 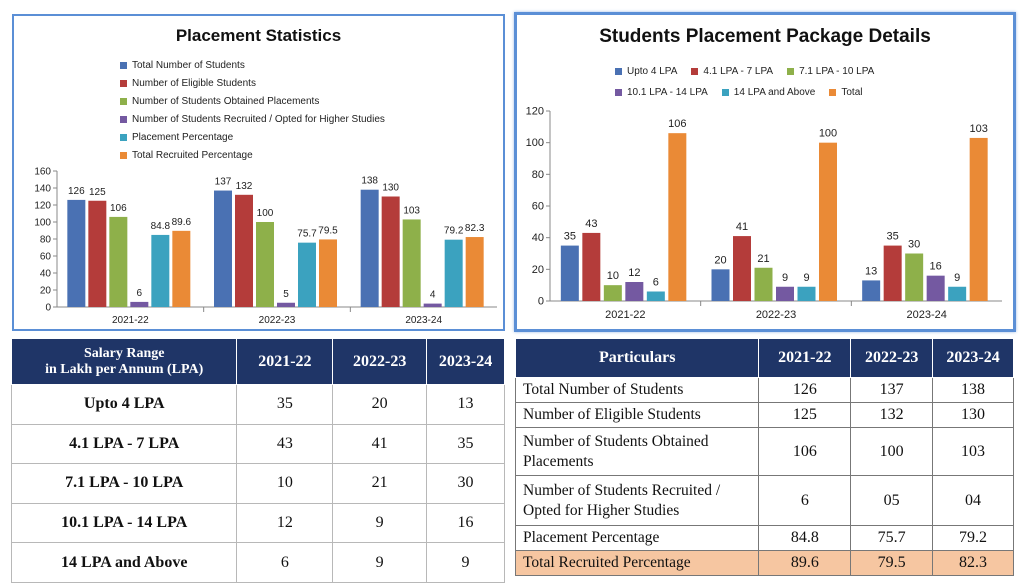 I want to click on y-tick-label: 160, so click(x=42, y=172).